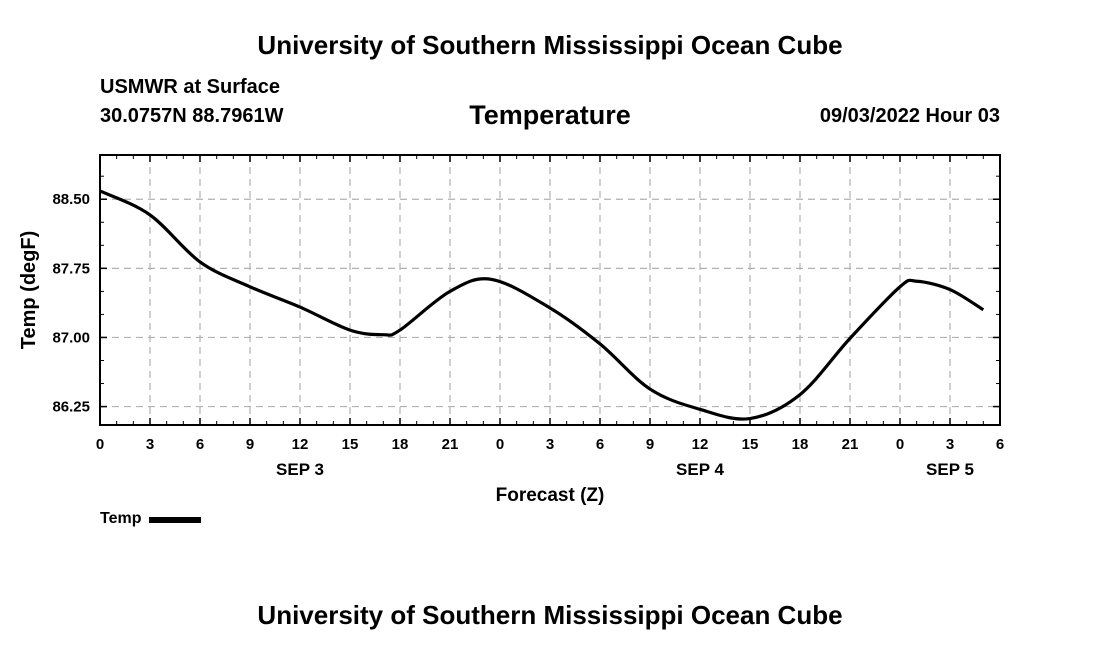 This screenshot has width=1100, height=650. What do you see at coordinates (190, 87) in the screenshot?
I see `station-label: USMWR at Surface` at bounding box center [190, 87].